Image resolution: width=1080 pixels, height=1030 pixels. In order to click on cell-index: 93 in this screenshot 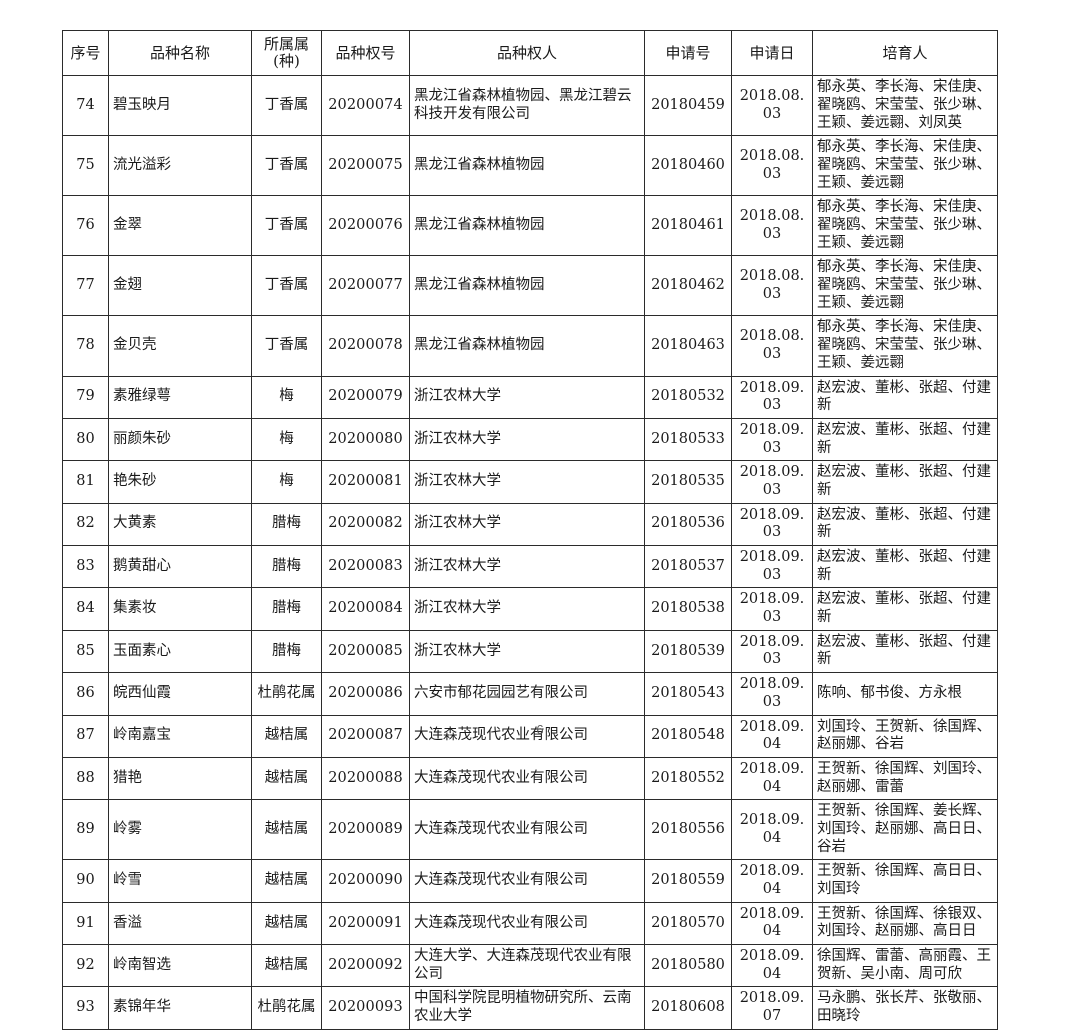, I will do `click(85, 1008)`.